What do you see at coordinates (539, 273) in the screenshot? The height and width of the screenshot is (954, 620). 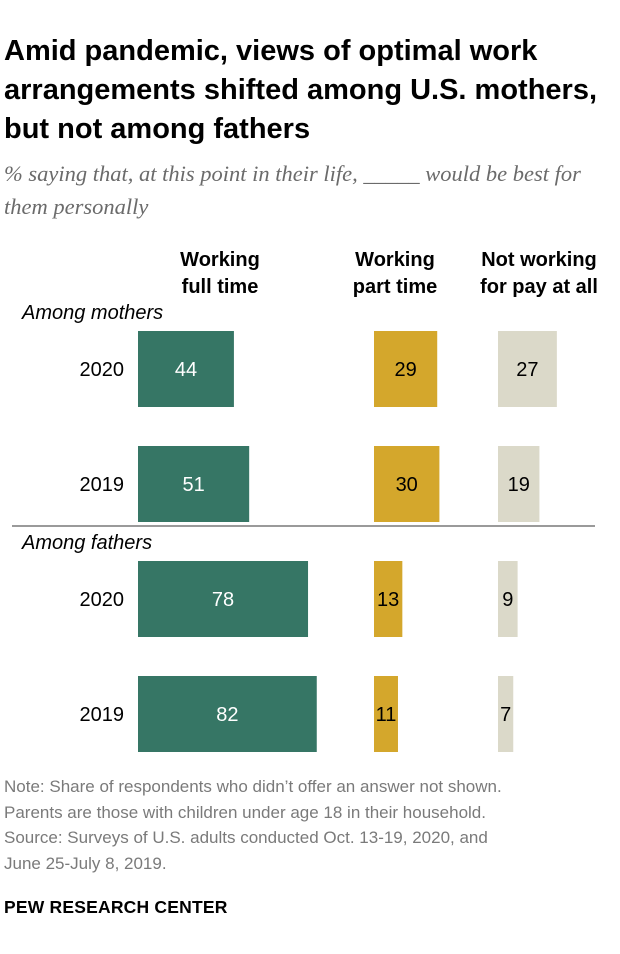 I see `column-header-not-working: Not working for pay at all` at bounding box center [539, 273].